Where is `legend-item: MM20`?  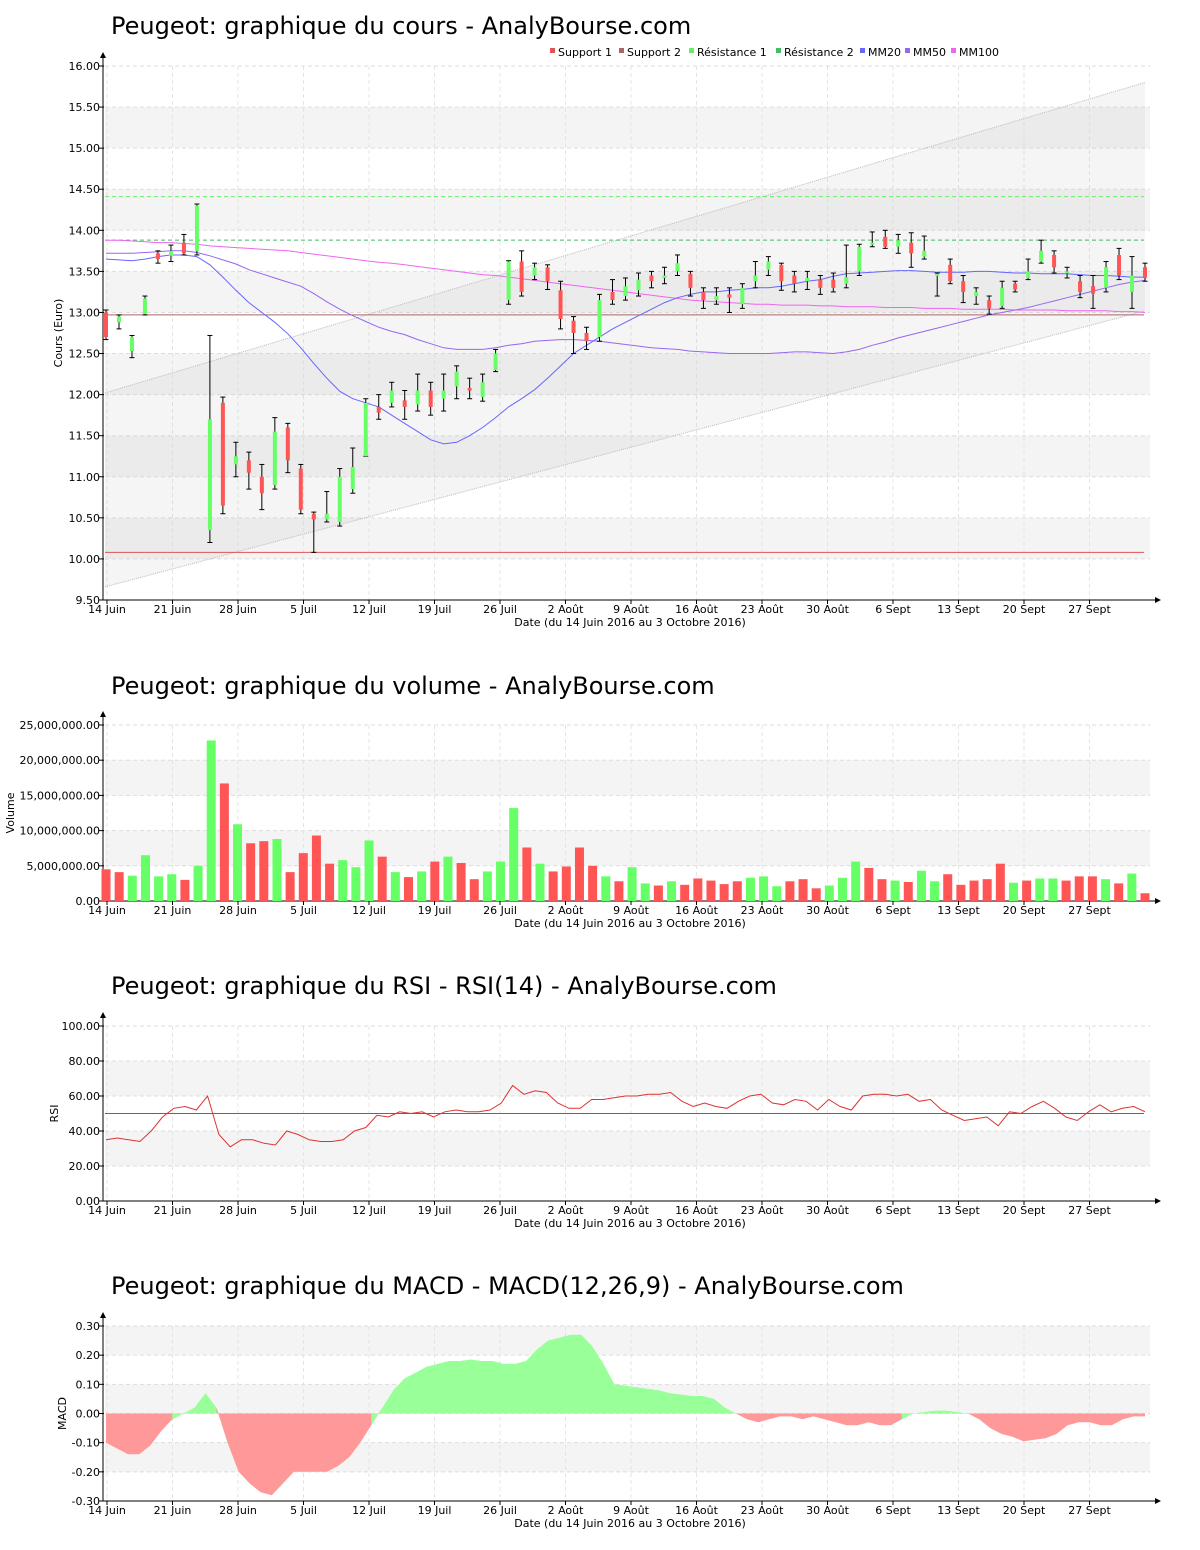 legend-item: MM20 is located at coordinates (884, 52).